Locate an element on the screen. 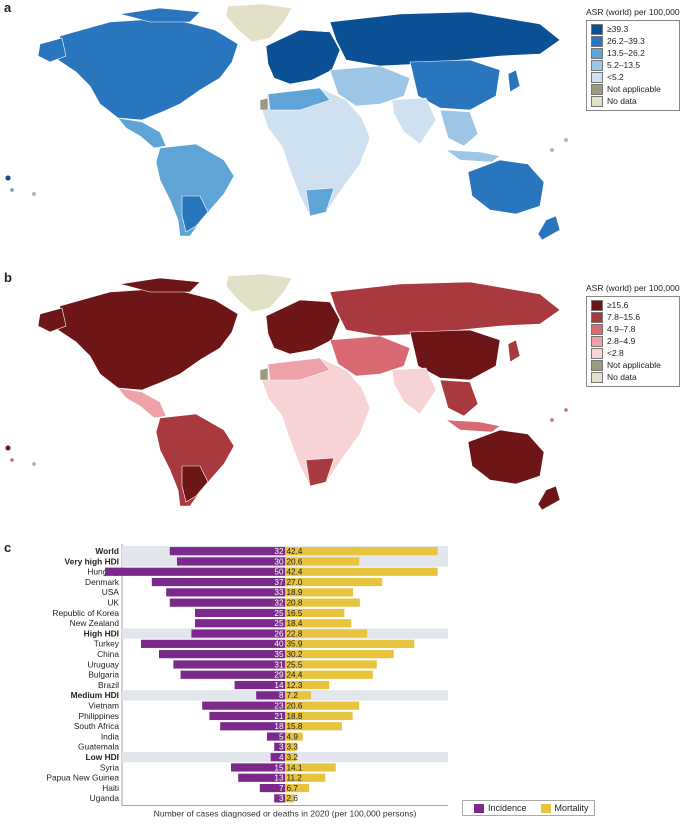 This screenshot has width=685, height=830. incidence-value-label: 8 is located at coordinates (281, 695).